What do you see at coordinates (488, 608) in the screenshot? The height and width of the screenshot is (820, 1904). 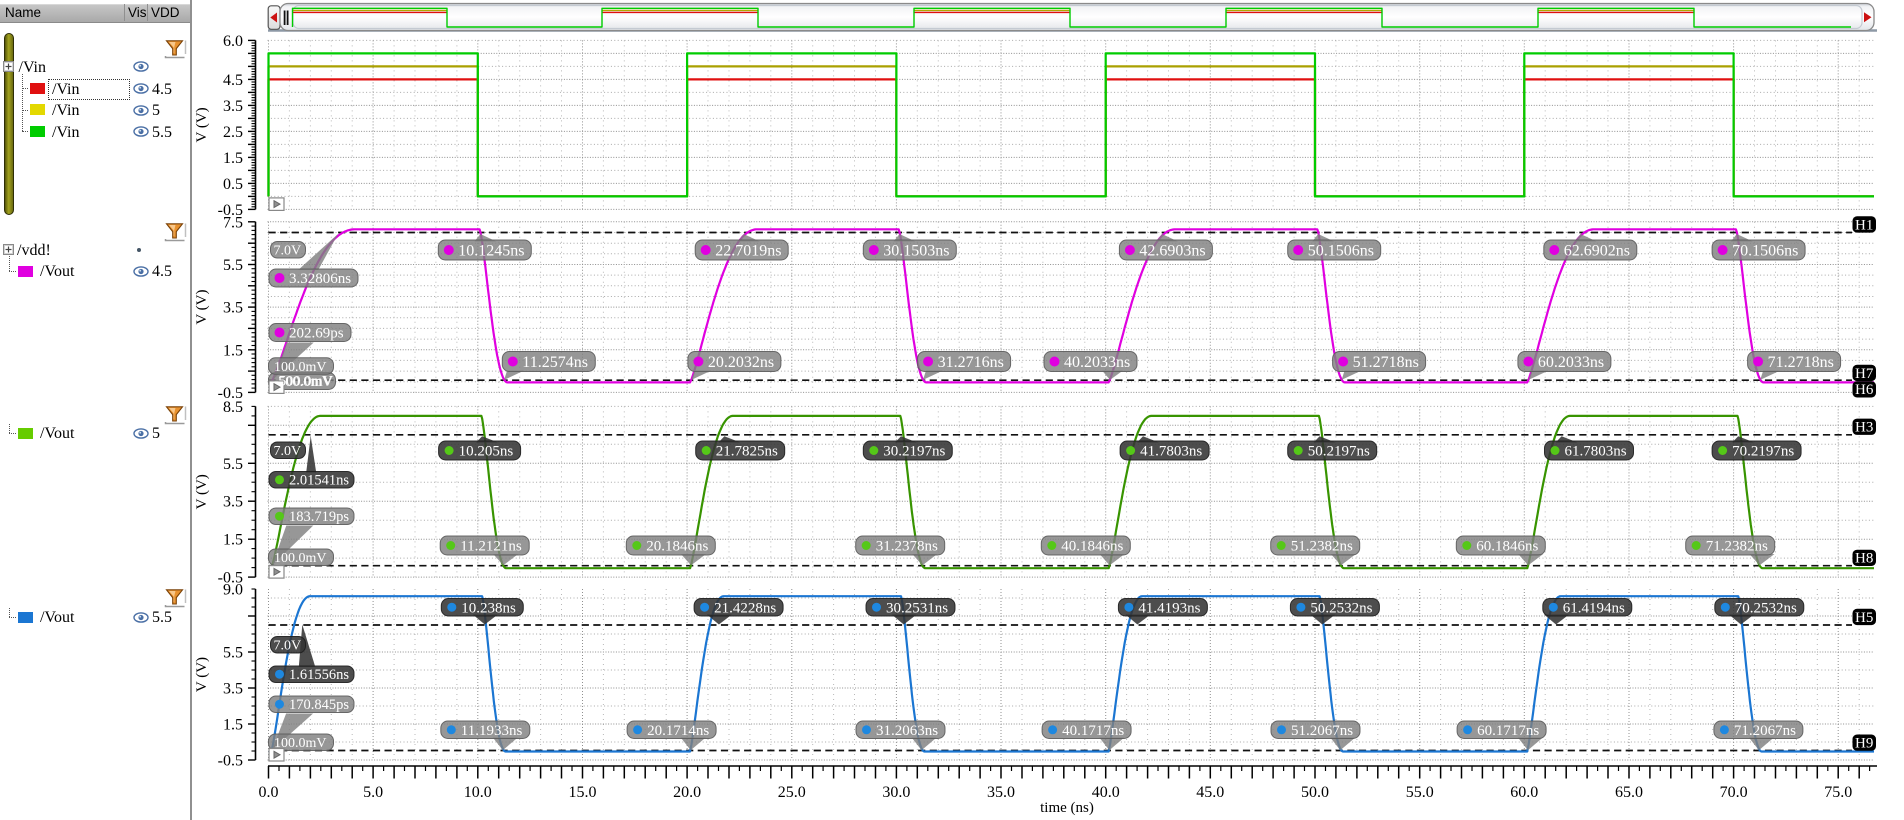 I see `svg-text: 10.238ns` at bounding box center [488, 608].